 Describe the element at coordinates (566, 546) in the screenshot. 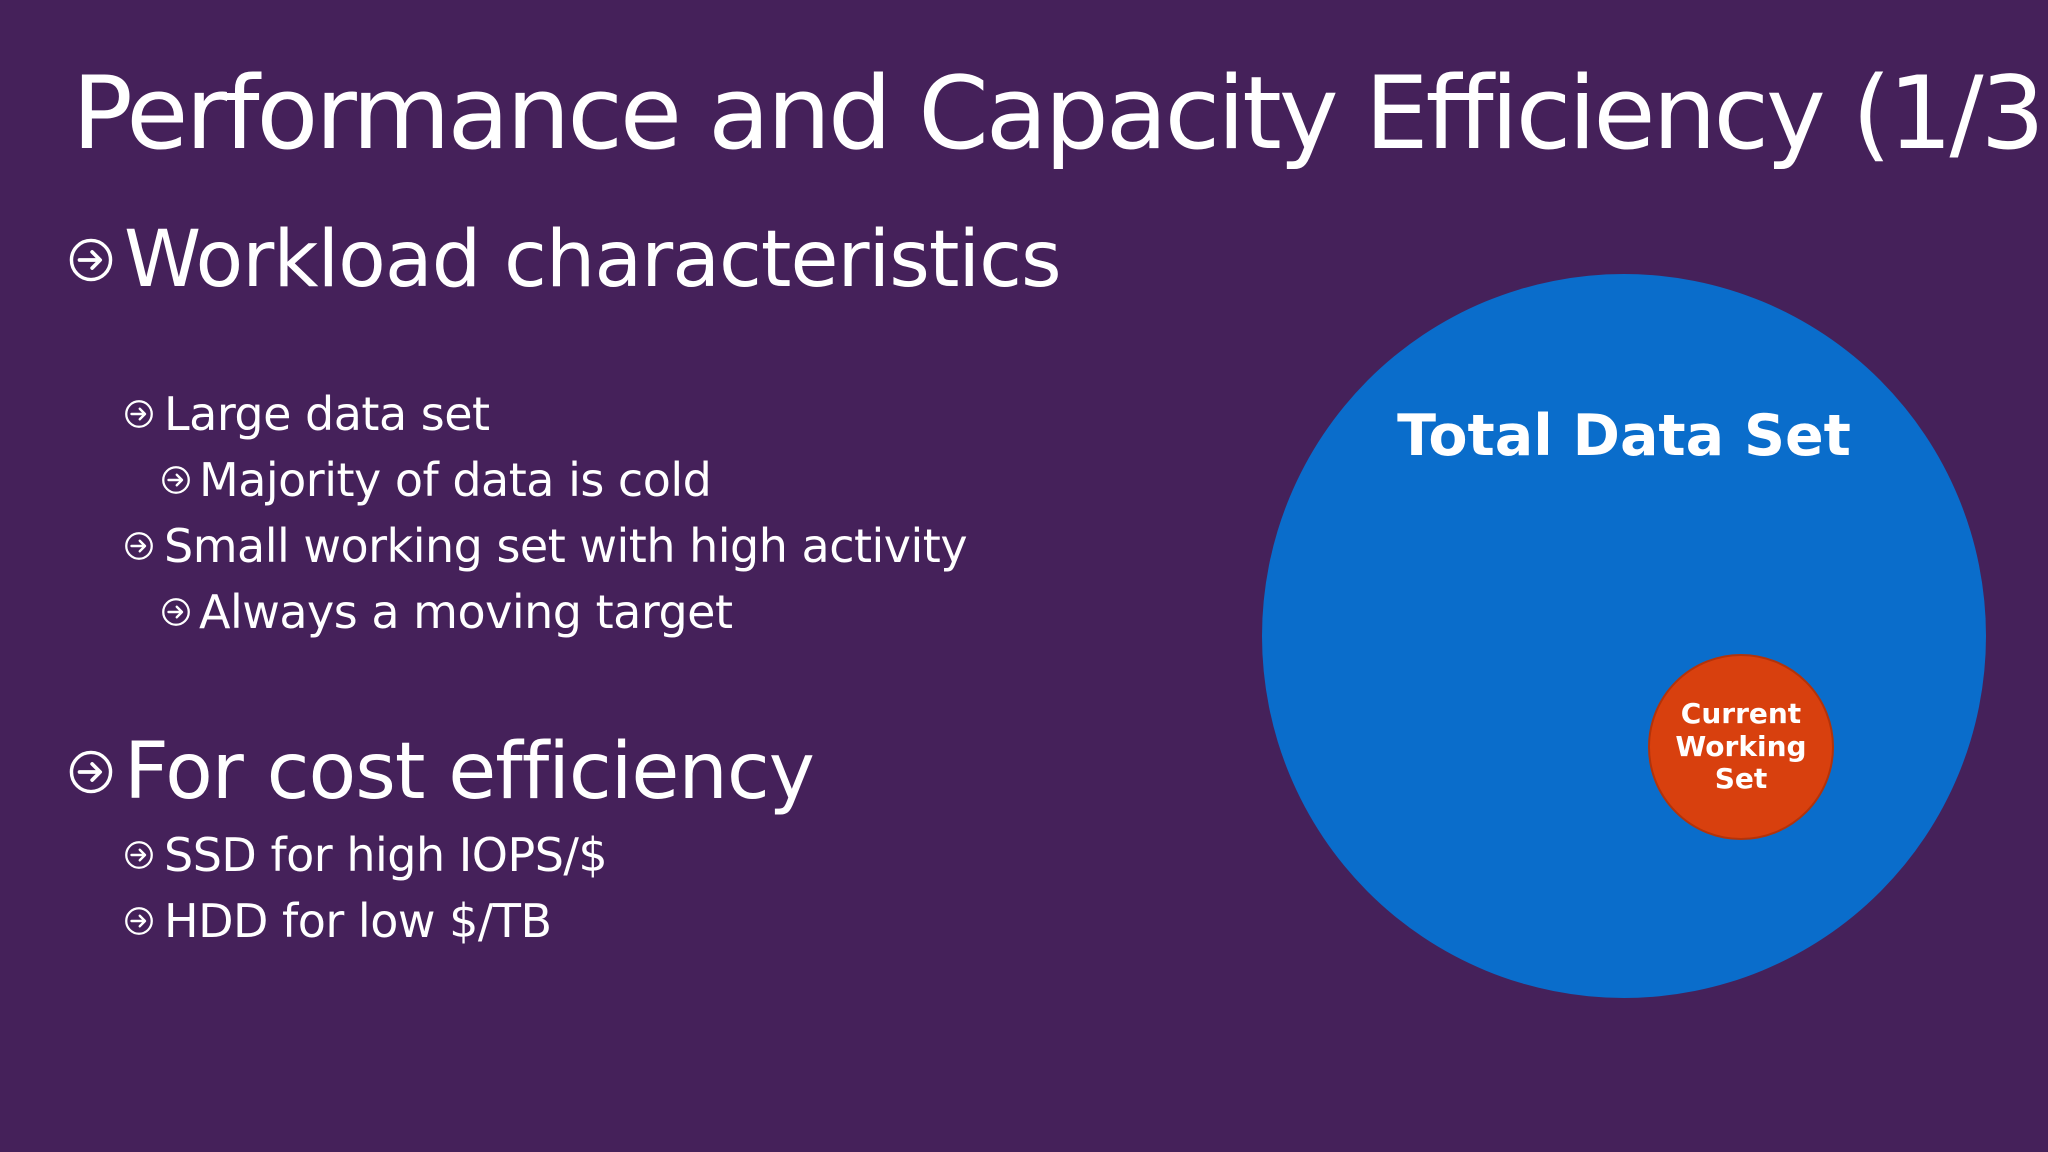

I see `list-item-text: Small working set with high activity` at that location.